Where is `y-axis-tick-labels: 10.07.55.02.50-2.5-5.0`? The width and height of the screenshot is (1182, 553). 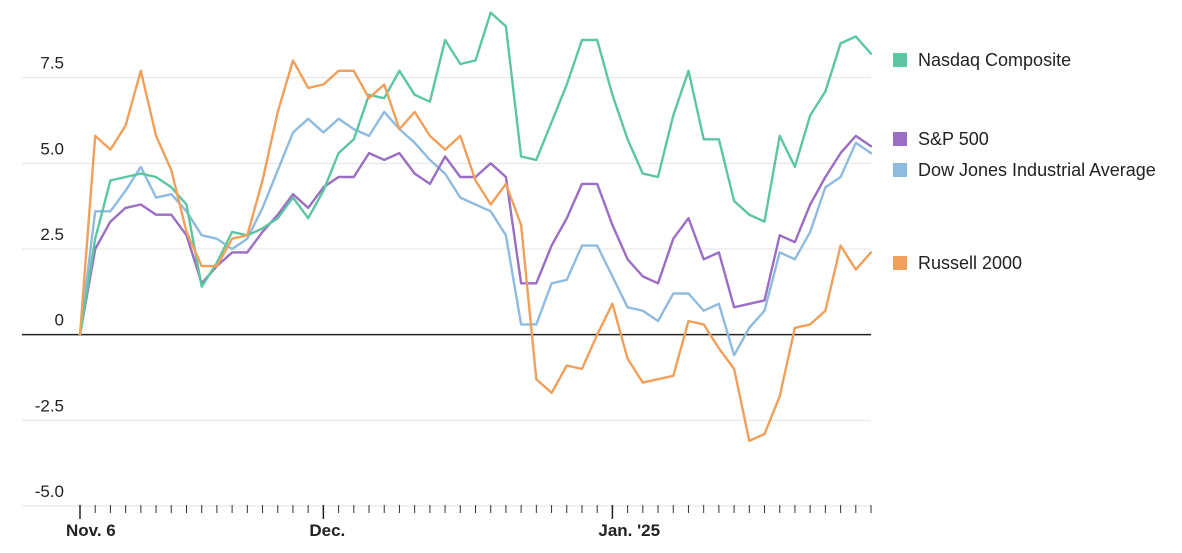 y-axis-tick-labels: 10.07.55.02.50-2.5-5.0 is located at coordinates (49, 277).